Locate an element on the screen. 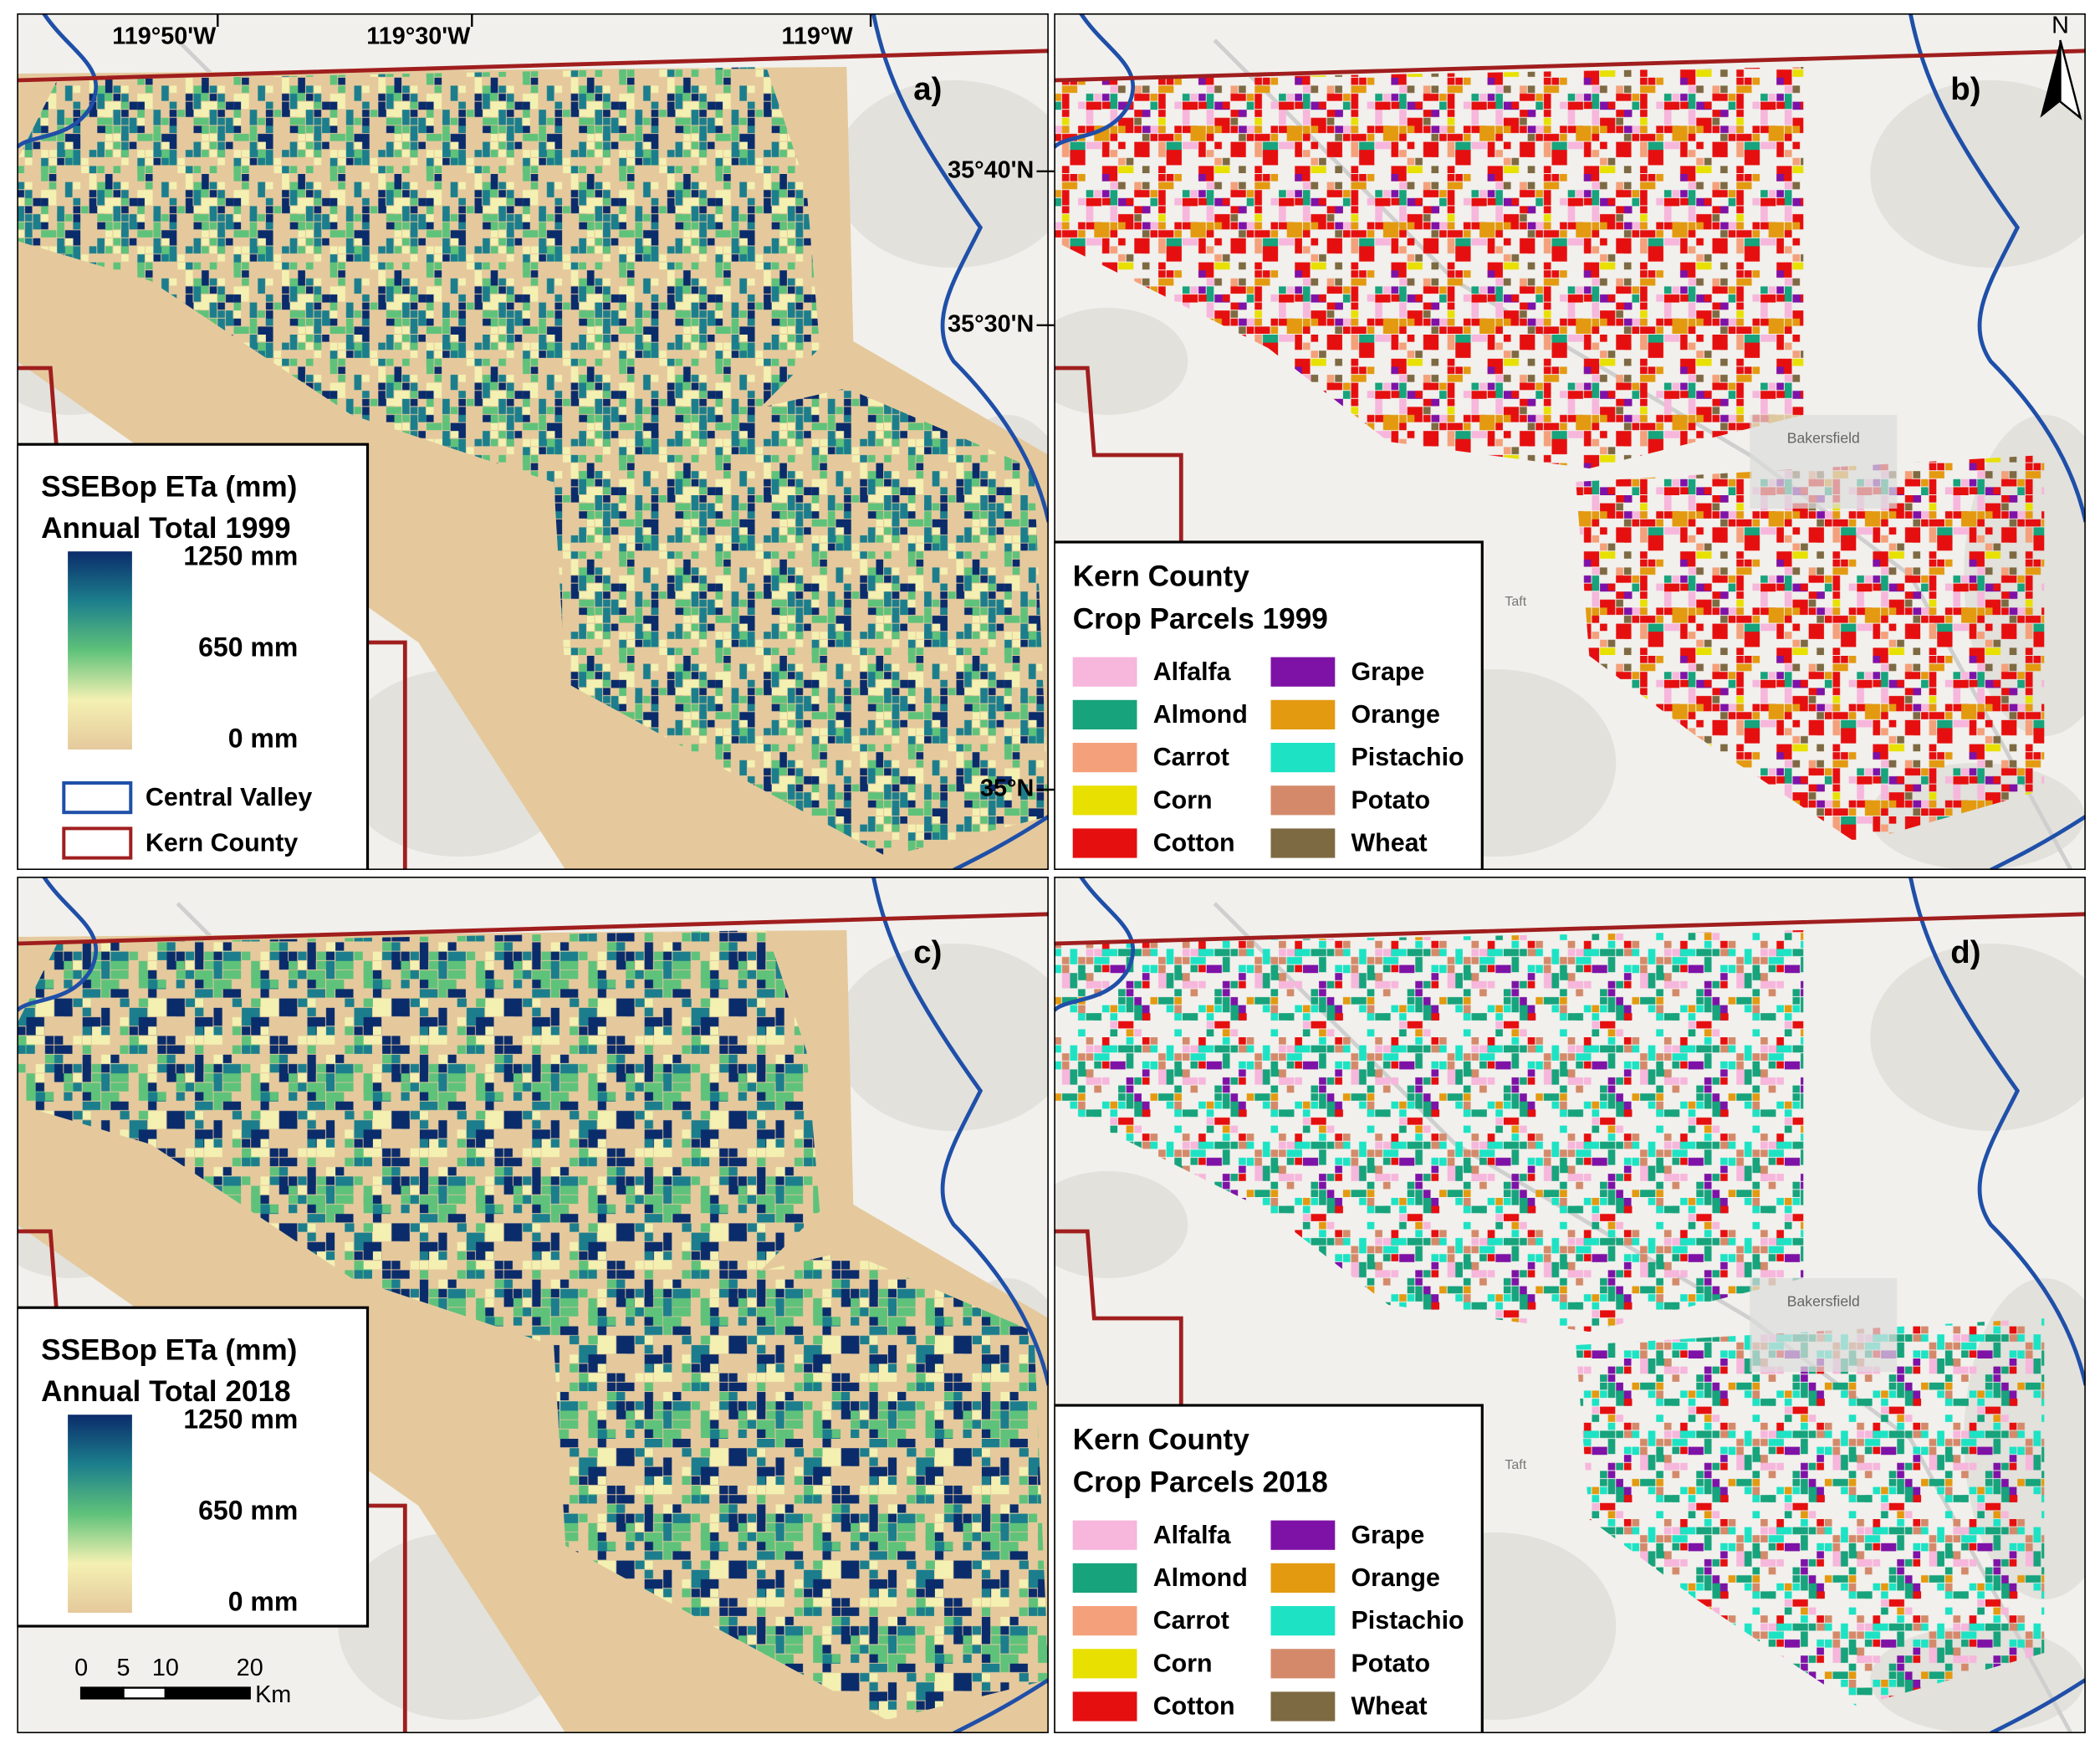 The height and width of the screenshot is (1760, 2100). longitude-label: 119°30'W is located at coordinates (419, 36).